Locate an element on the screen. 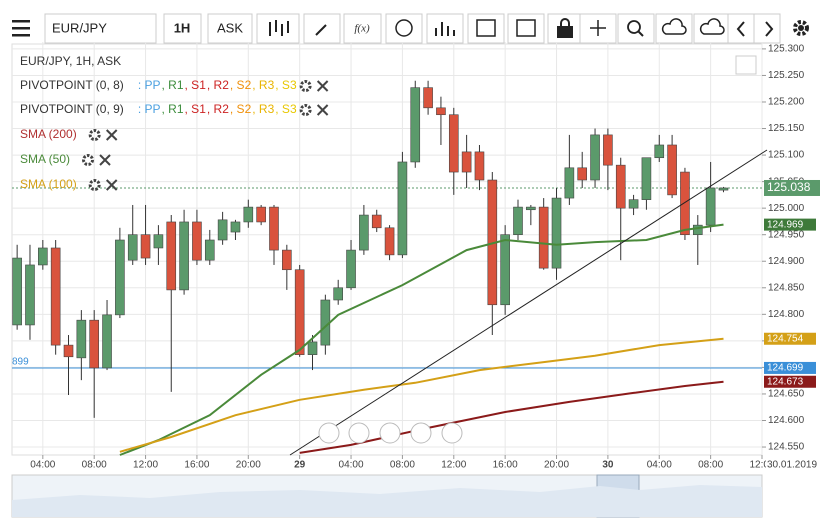  y-tick-label: 124.850 is located at coordinates (786, 287).